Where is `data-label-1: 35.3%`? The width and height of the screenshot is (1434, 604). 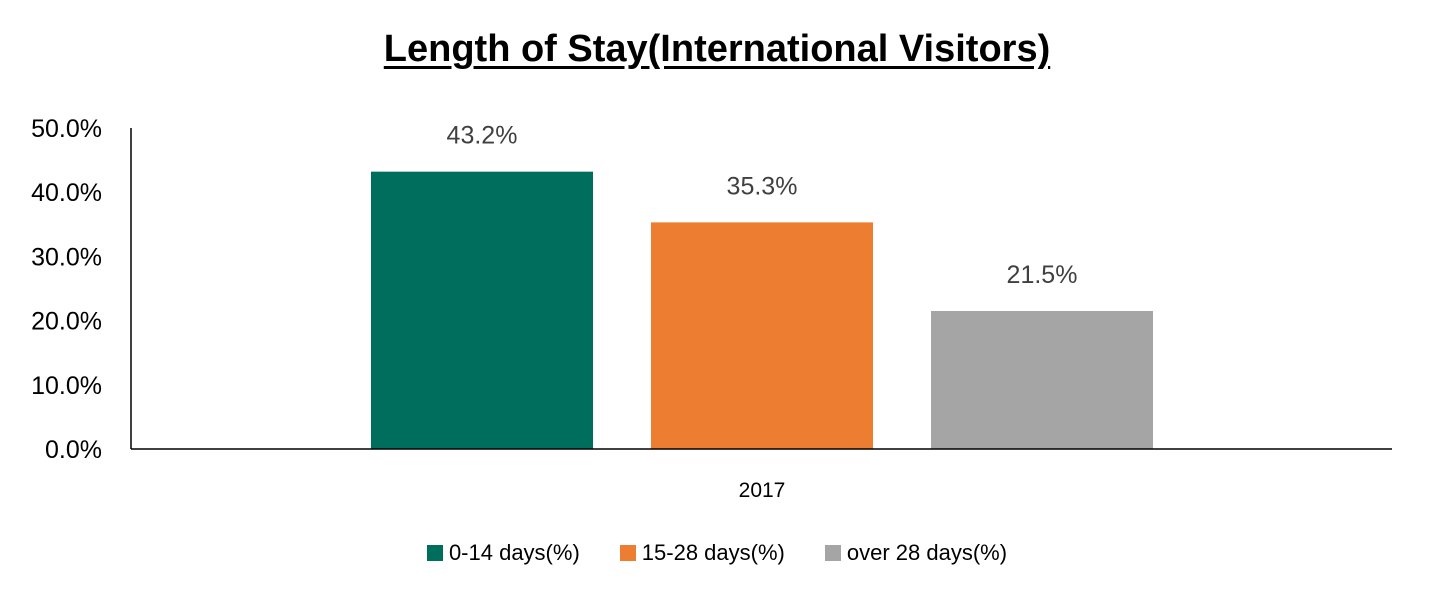
data-label-1: 35.3% is located at coordinates (762, 186).